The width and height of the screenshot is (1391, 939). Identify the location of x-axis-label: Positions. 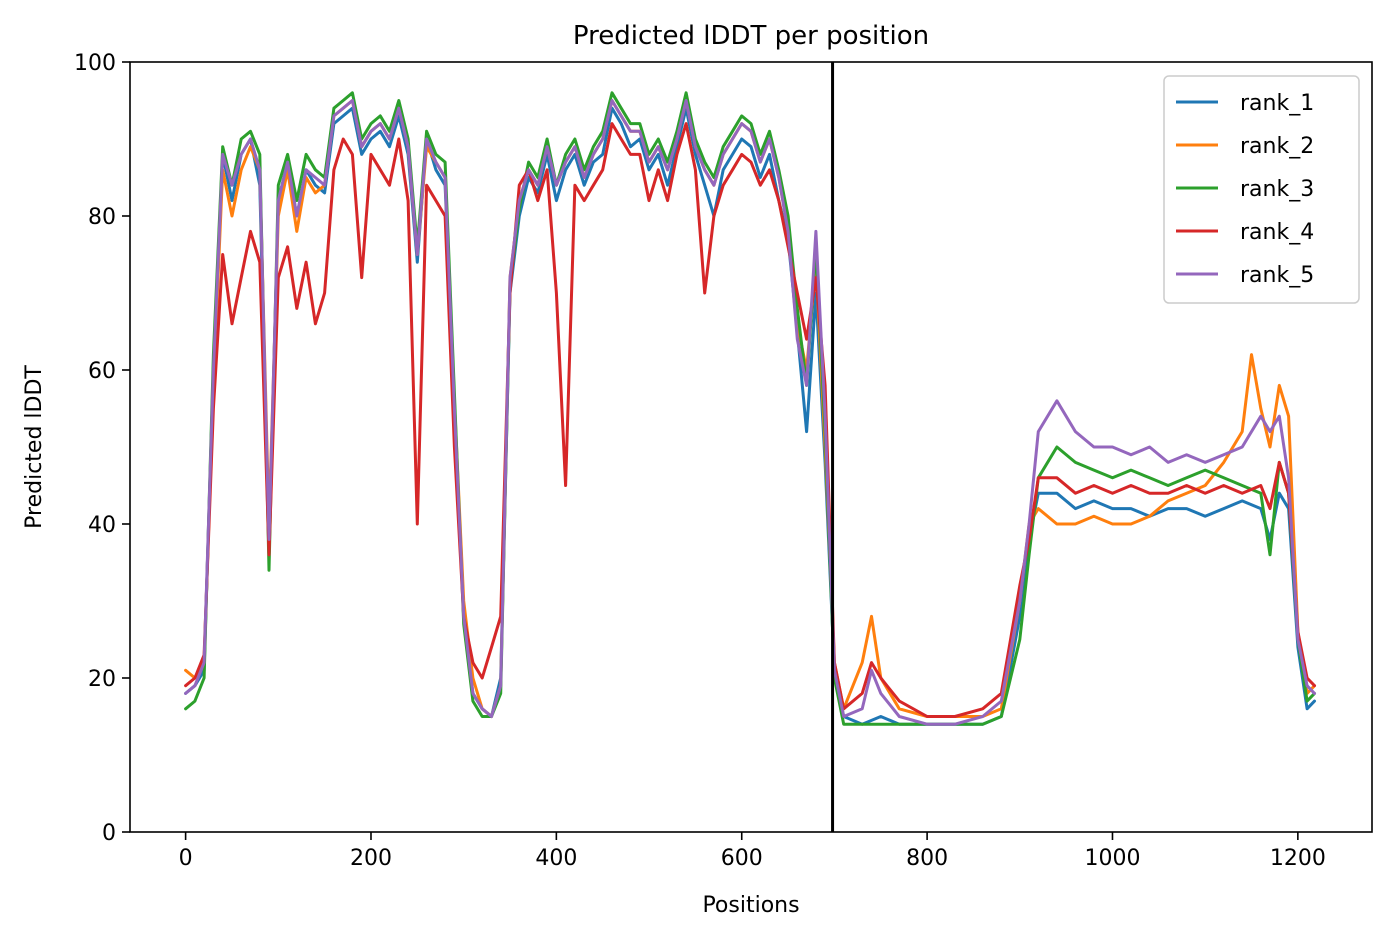
(750, 905).